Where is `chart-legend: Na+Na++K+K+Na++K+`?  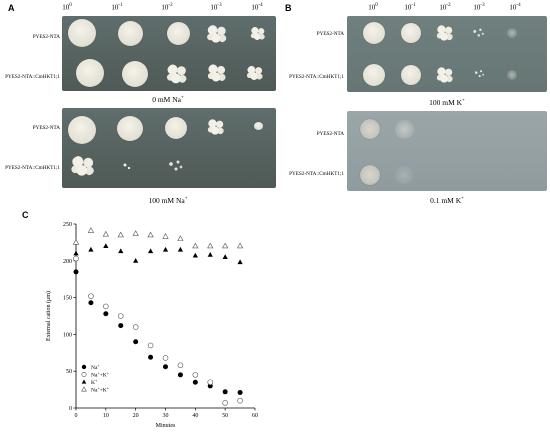
chart-legend: Na+Na++K+K+Na++K+ is located at coordinates (95, 378).